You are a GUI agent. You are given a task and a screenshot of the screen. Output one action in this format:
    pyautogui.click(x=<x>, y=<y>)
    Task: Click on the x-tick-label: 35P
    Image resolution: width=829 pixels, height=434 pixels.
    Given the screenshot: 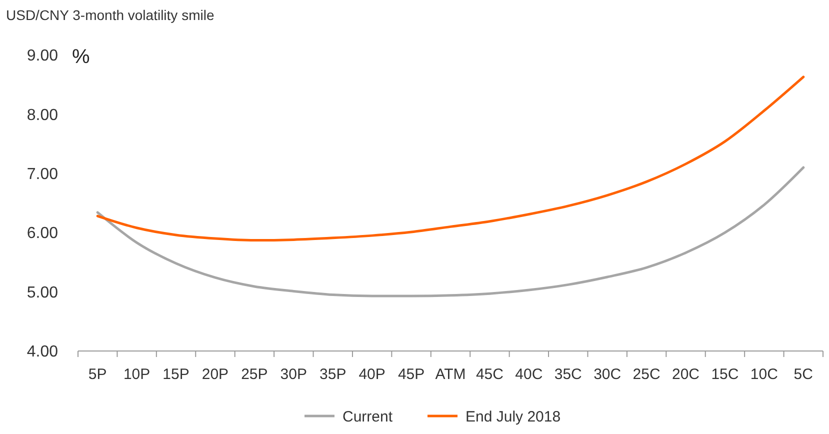 What is the action you would take?
    pyautogui.click(x=333, y=374)
    